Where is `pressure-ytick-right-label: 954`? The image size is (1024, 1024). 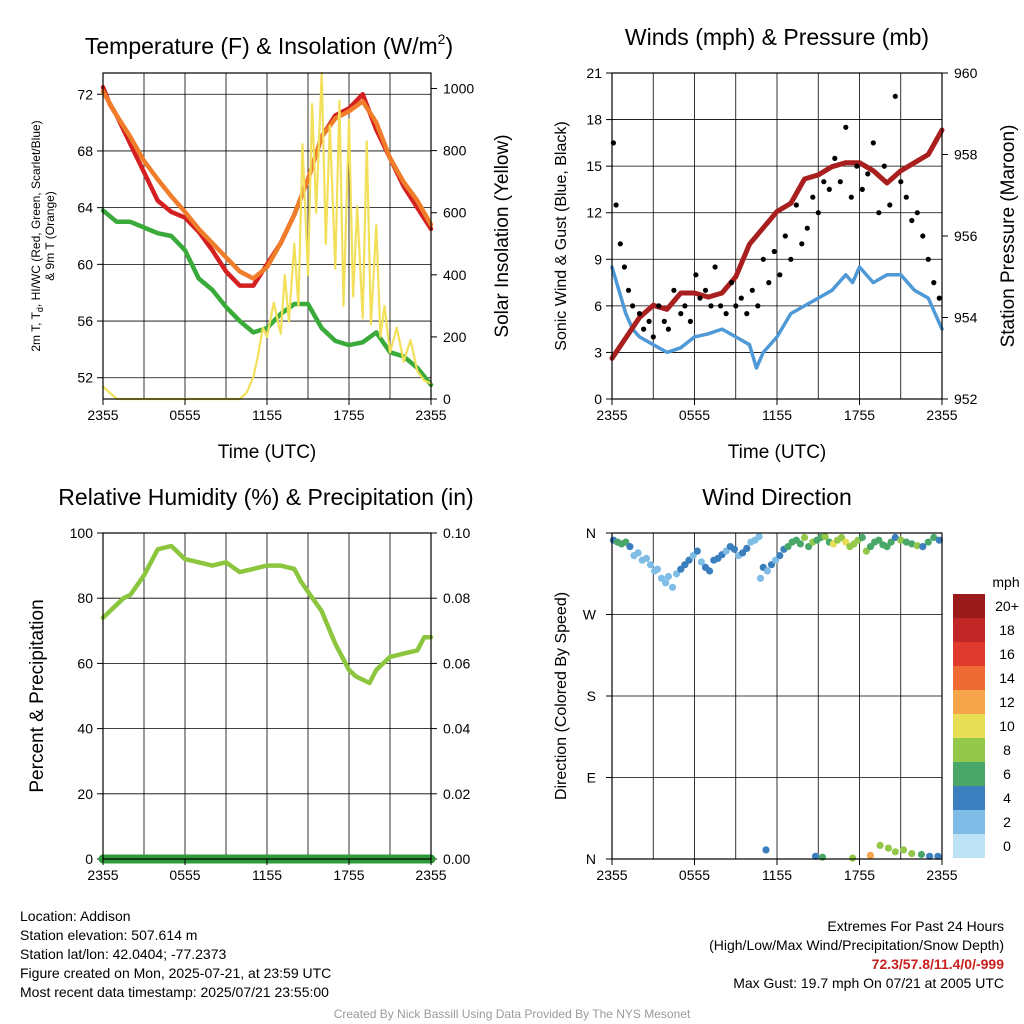
pressure-ytick-right-label: 954 is located at coordinates (966, 318).